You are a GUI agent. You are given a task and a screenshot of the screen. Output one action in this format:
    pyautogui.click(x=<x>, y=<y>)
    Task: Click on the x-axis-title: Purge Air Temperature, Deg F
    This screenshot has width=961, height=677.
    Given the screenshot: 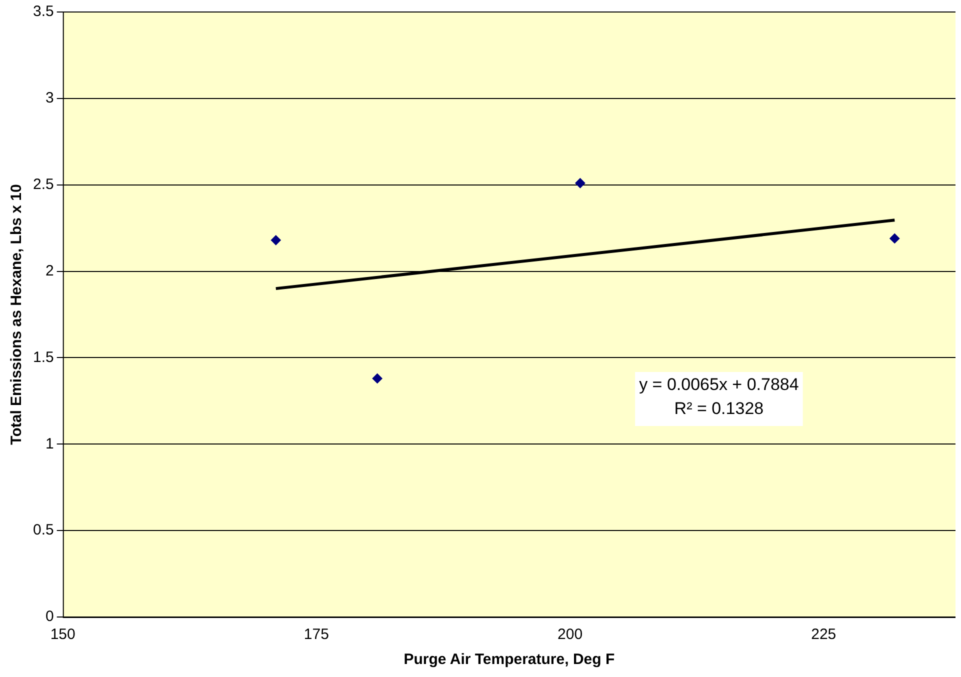 What is the action you would take?
    pyautogui.click(x=509, y=659)
    